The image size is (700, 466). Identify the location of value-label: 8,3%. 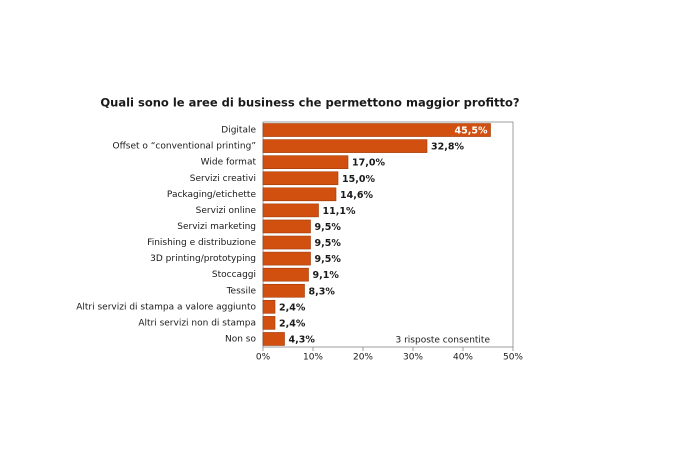
(322, 291).